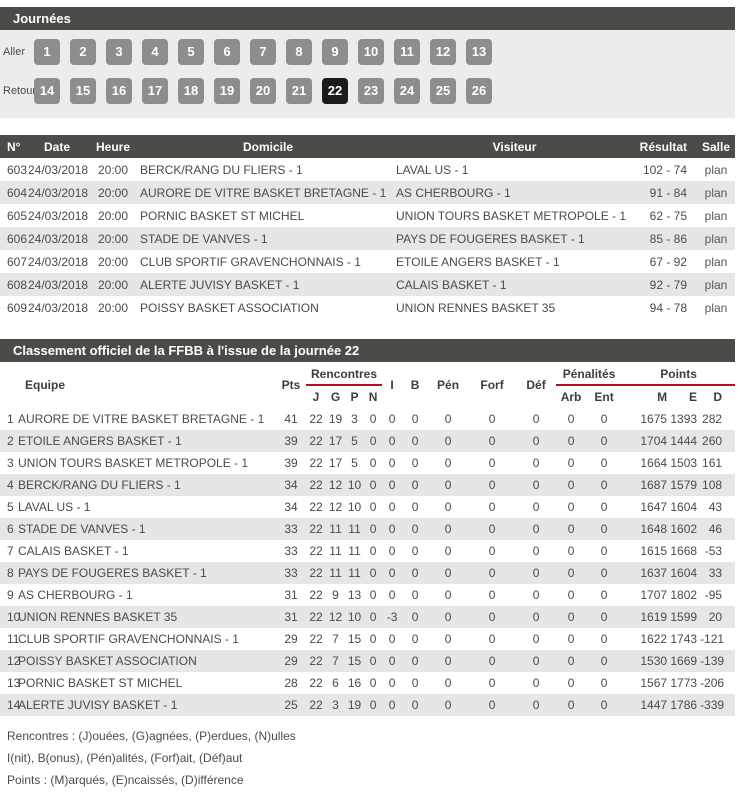 Image resolution: width=741 pixels, height=798 pixels. What do you see at coordinates (604, 397) in the screenshot?
I see `col-ent: Ent` at bounding box center [604, 397].